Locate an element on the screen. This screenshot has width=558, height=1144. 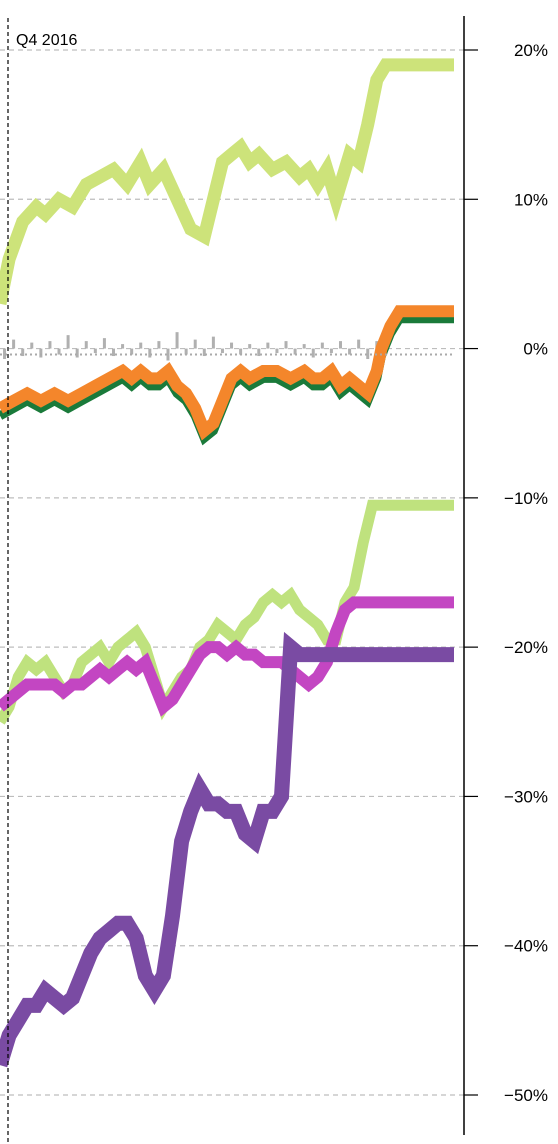
y-tick-label: −50% is located at coordinates (526, 1095).